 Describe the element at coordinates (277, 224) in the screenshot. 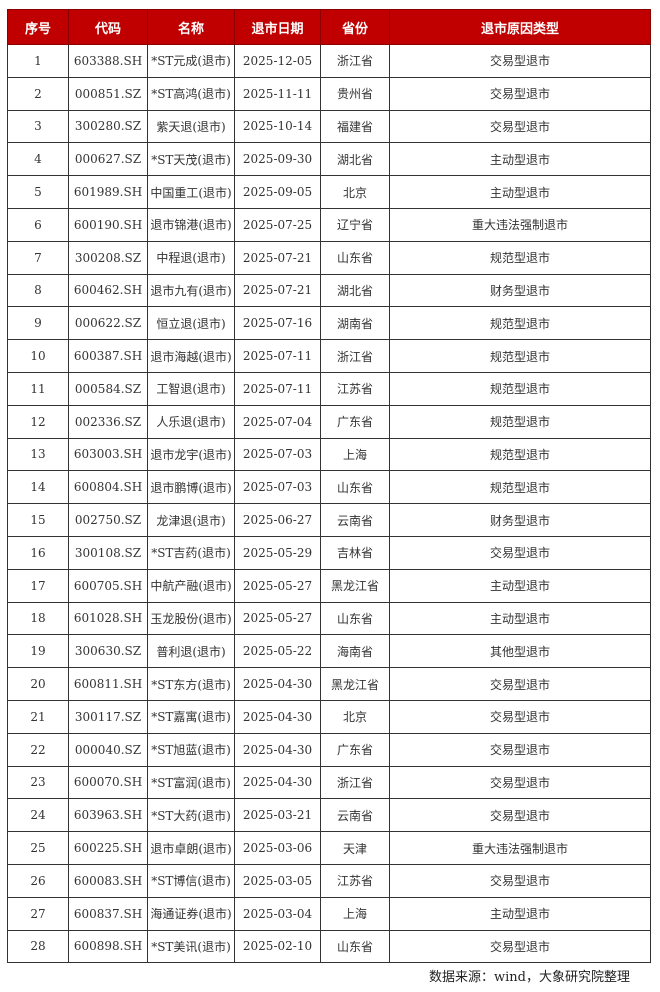

I see `cell-delist-date: 2025-07-25` at that location.